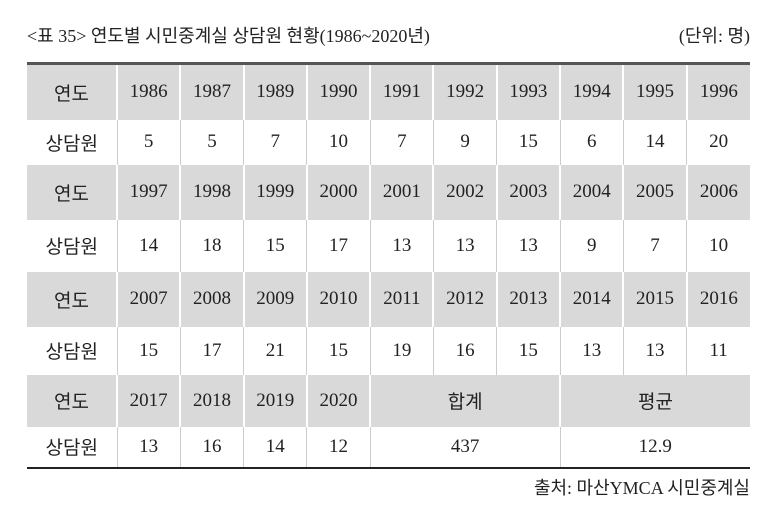 The height and width of the screenshot is (519, 774). What do you see at coordinates (465, 192) in the screenshot?
I see `cell: 2002` at bounding box center [465, 192].